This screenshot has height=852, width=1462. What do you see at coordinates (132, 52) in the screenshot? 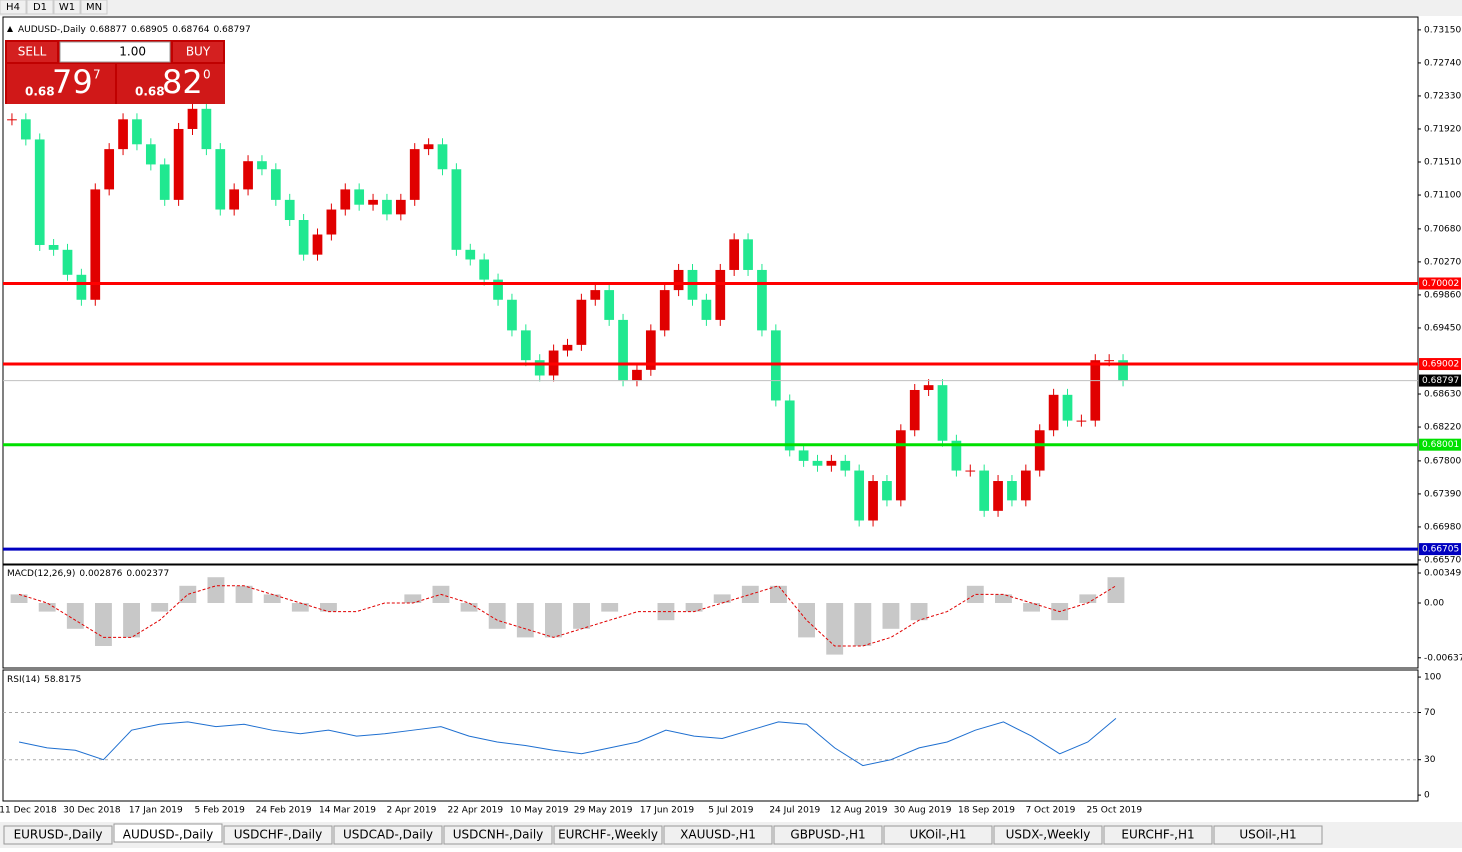
I see `lot-value: 1.00` at bounding box center [132, 52].